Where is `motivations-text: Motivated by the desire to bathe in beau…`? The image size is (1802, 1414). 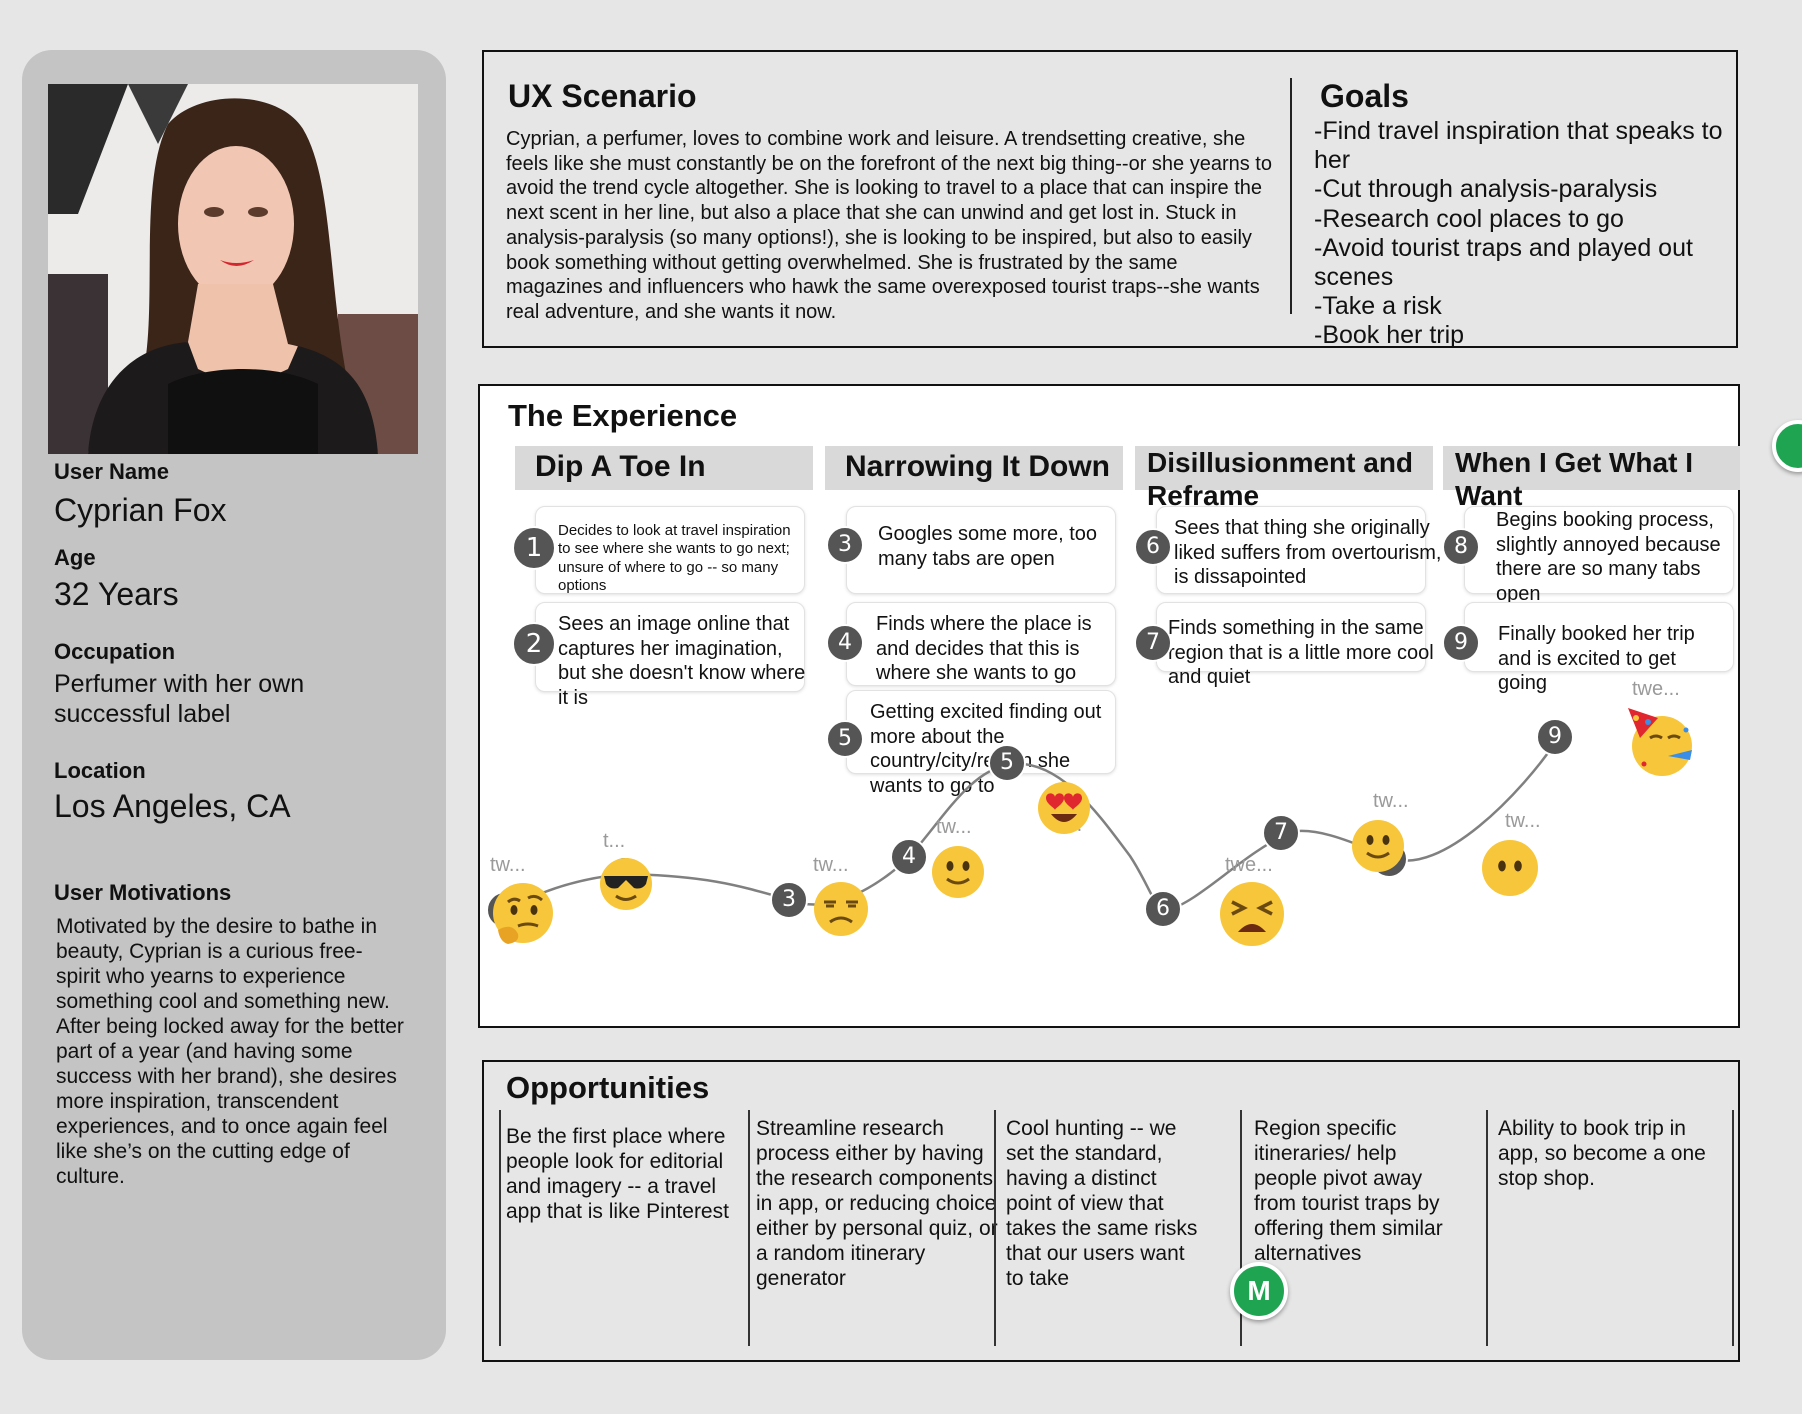 motivations-text: Motivated by the desire to bathe in beau… is located at coordinates (230, 1051).